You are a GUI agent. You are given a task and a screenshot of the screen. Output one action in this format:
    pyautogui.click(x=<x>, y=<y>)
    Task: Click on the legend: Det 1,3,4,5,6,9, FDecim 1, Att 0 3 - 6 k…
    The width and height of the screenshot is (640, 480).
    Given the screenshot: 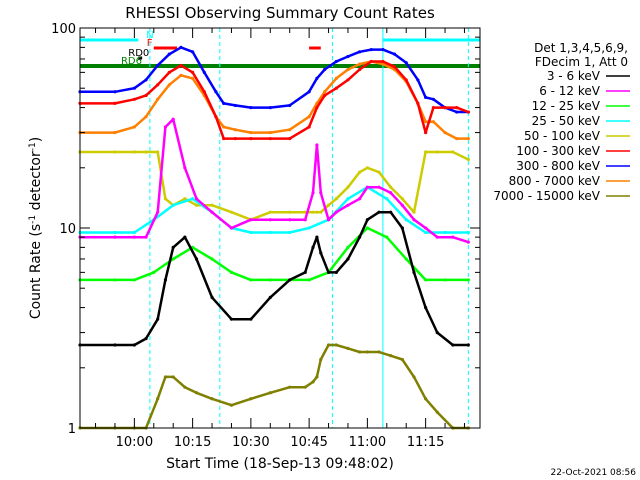 What is the action you would take?
    pyautogui.click(x=561, y=122)
    